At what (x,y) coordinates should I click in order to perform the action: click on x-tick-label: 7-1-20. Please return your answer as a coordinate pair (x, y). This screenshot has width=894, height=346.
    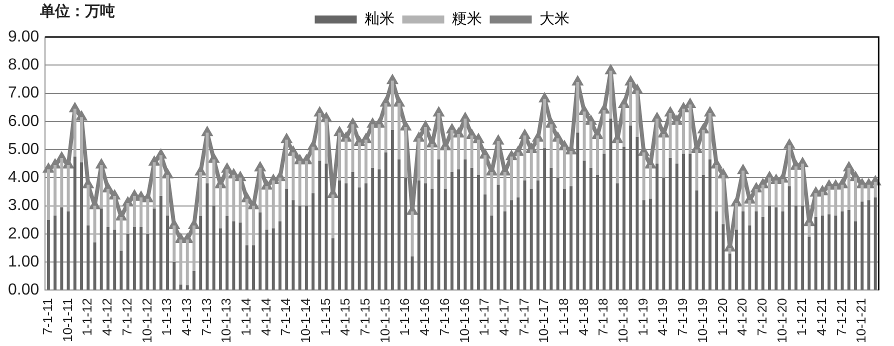
    Looking at the image, I should click on (762, 317).